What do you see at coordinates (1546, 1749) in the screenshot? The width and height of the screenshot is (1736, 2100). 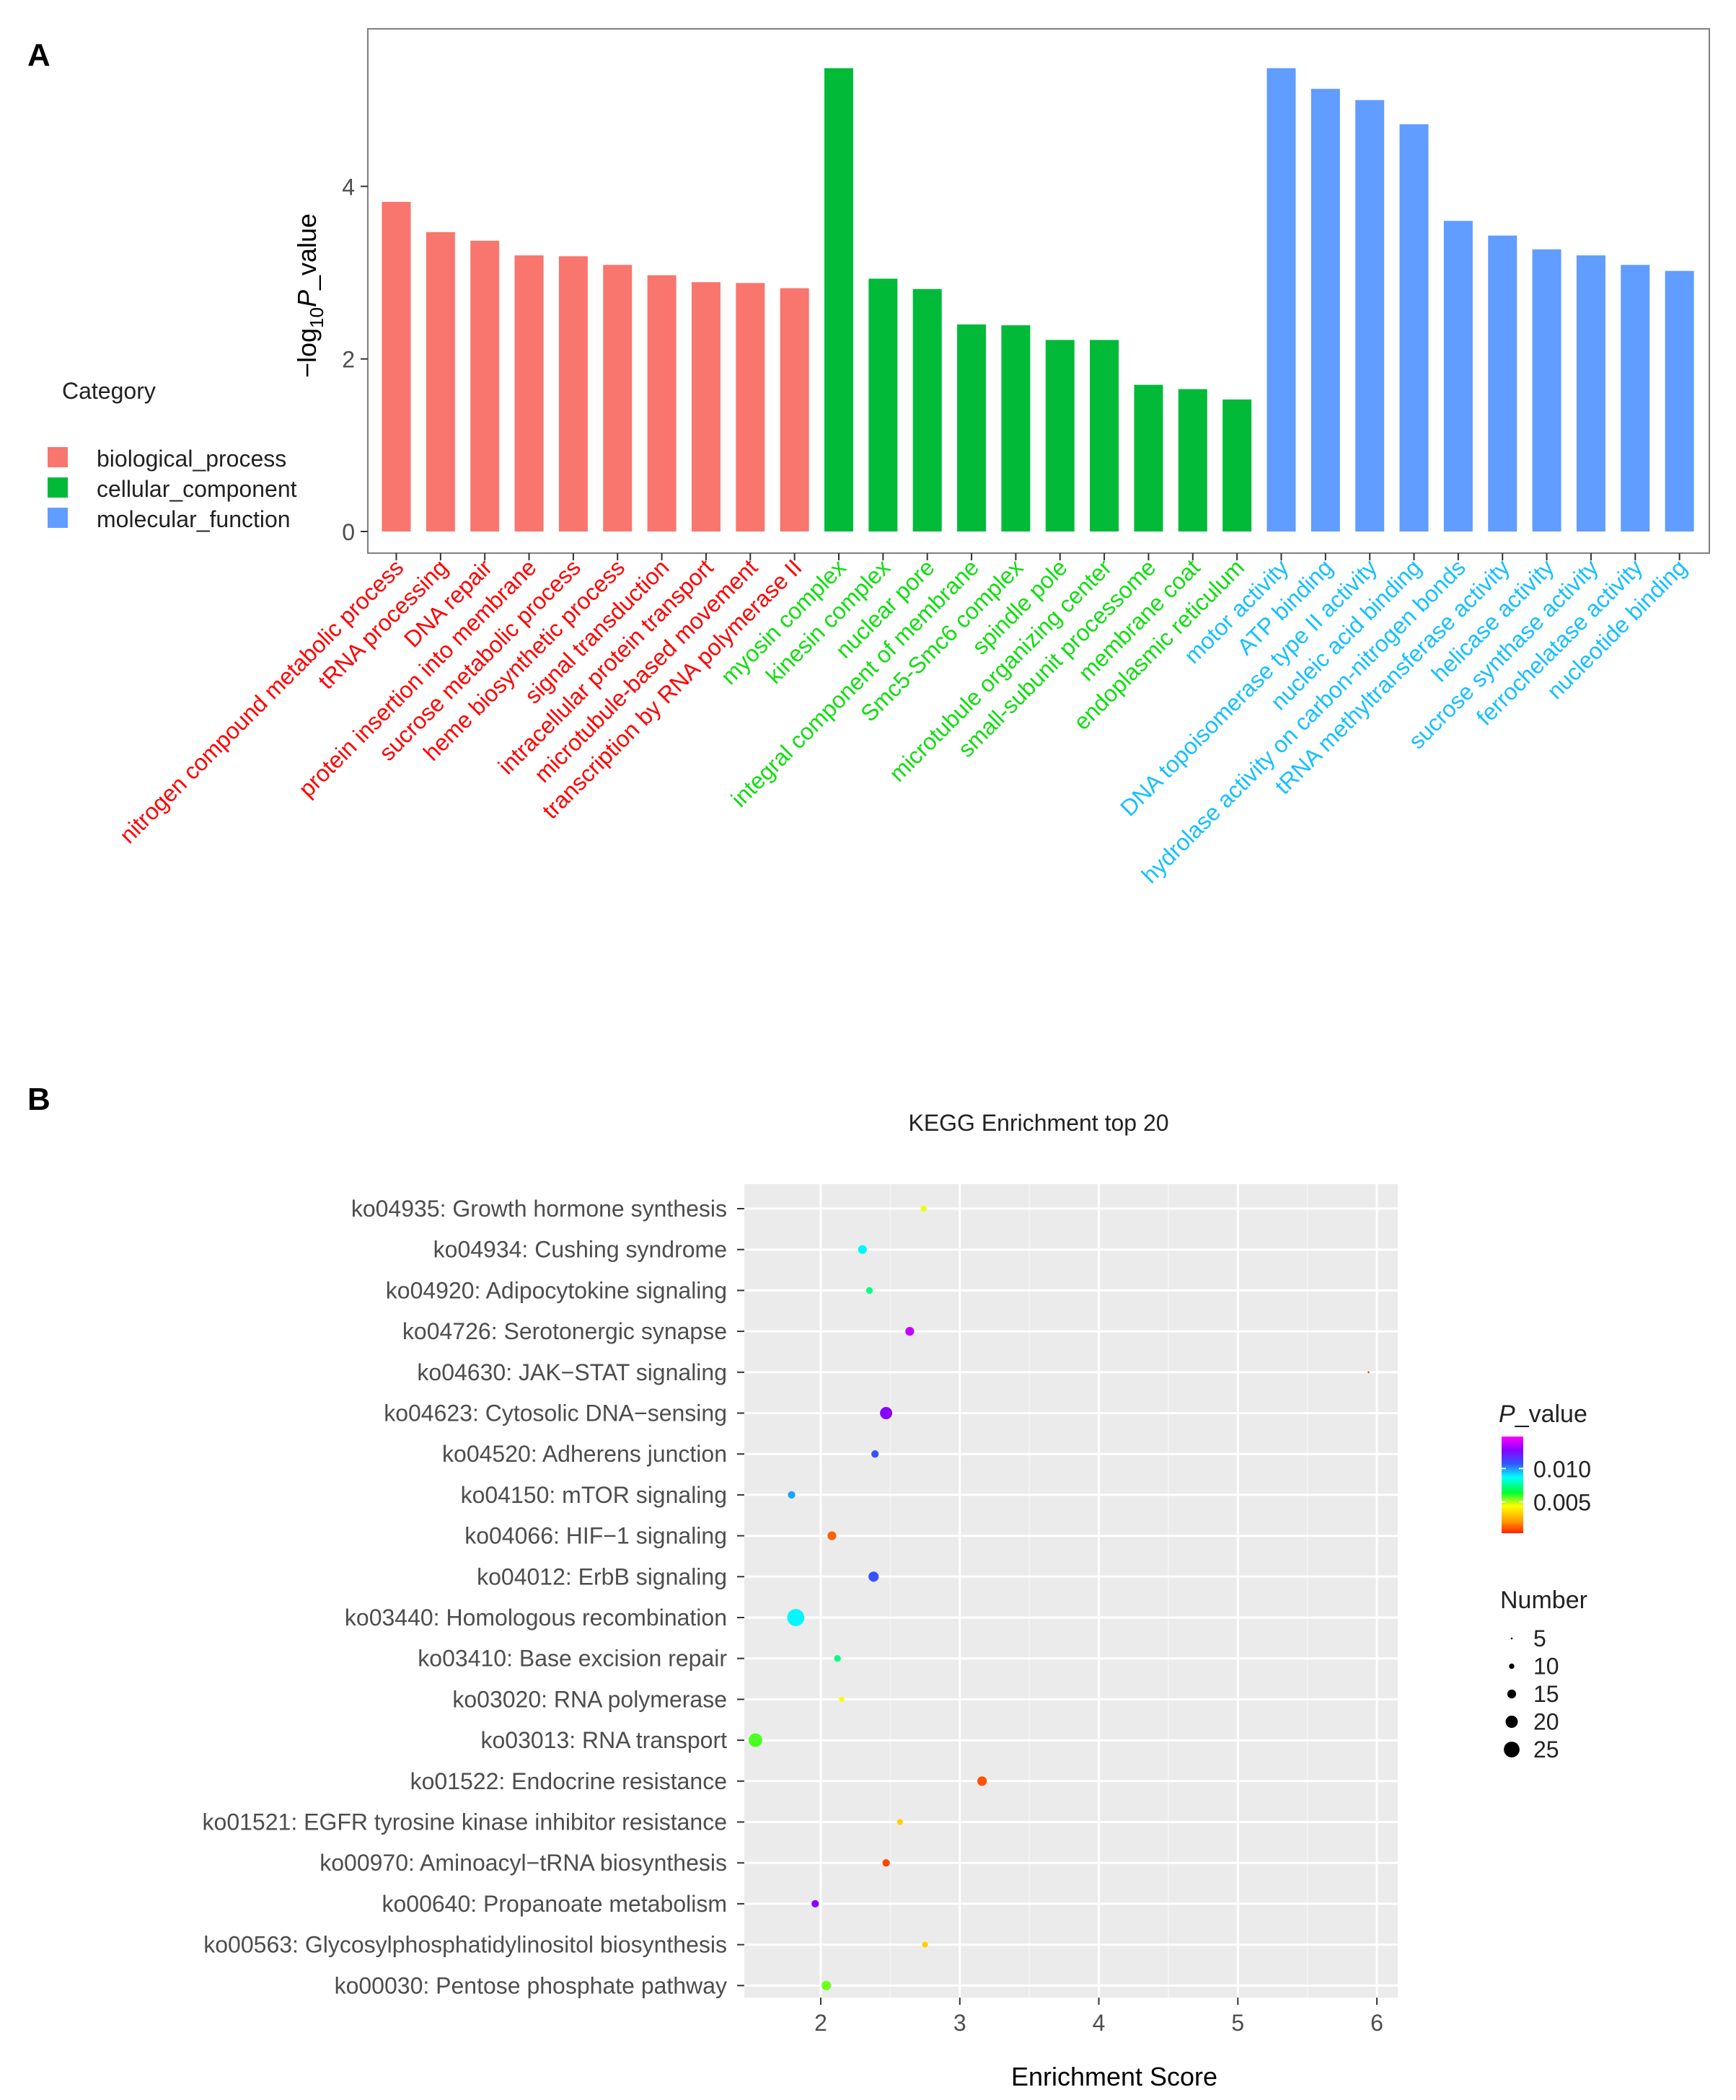 I see `size-legend-label: 25` at bounding box center [1546, 1749].